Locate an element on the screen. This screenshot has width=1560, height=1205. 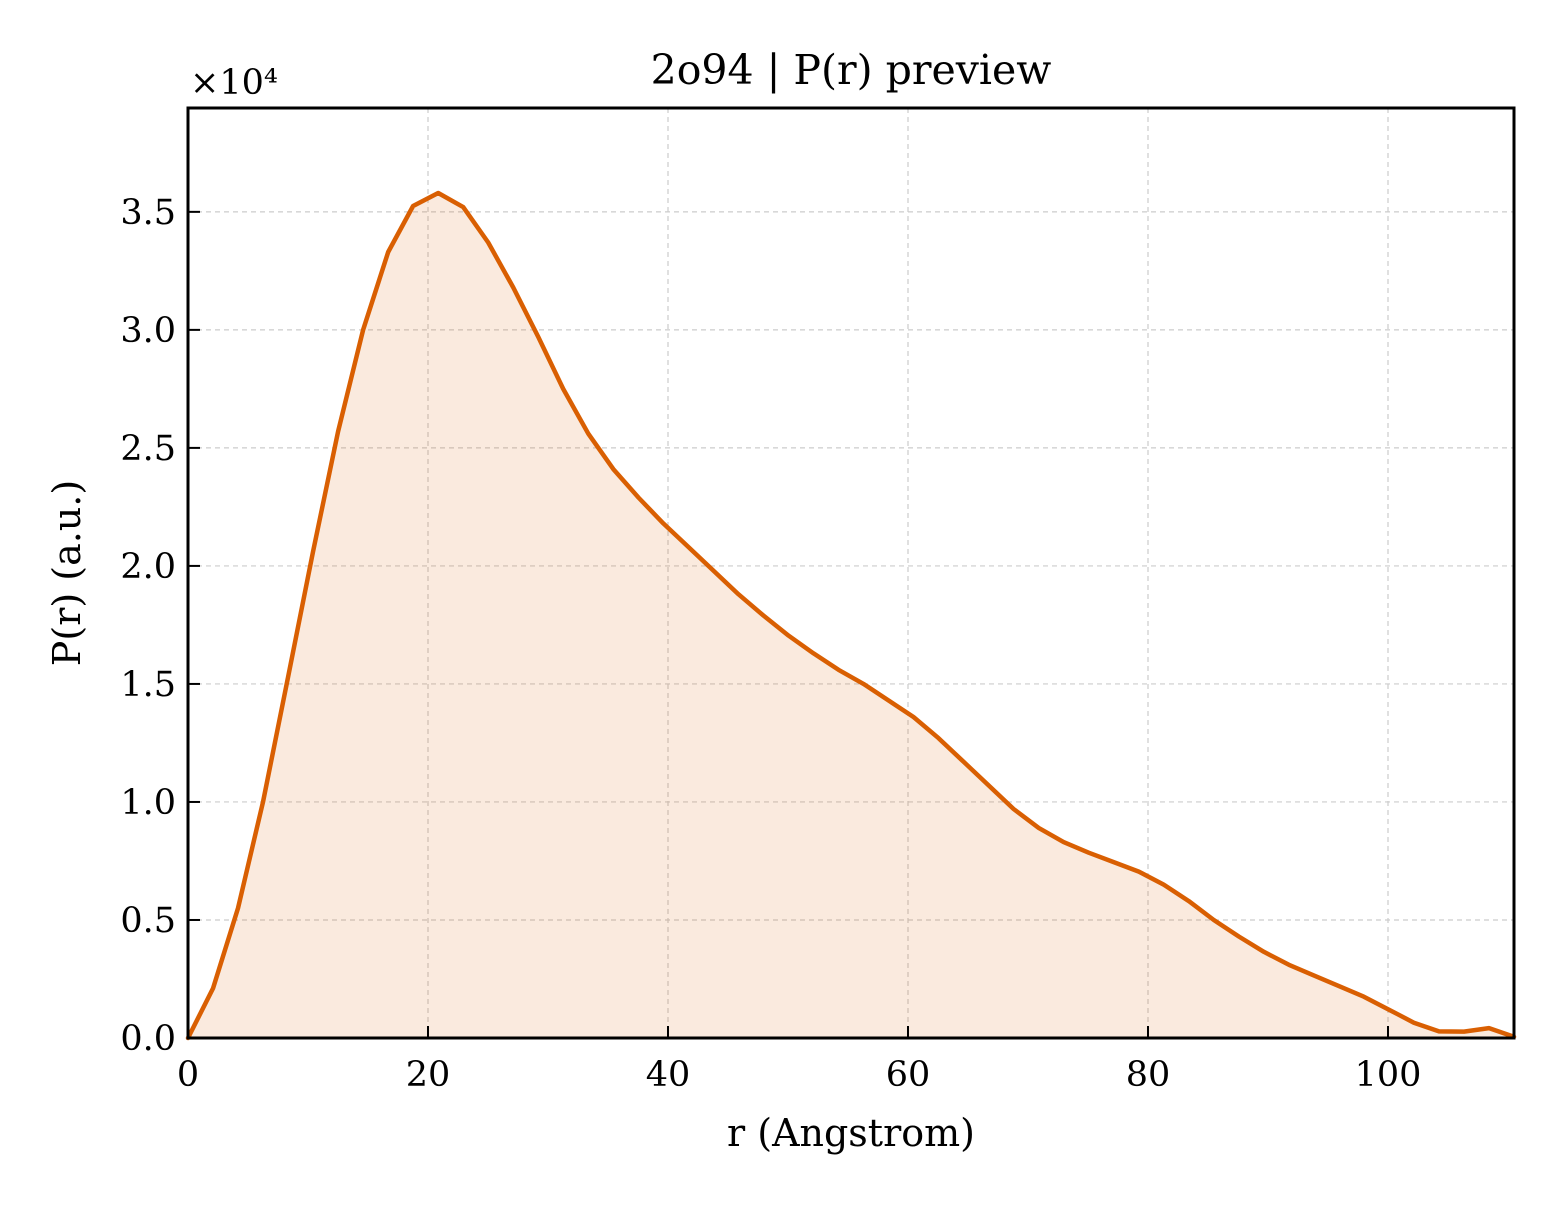
y-tick-label: 1.0 is located at coordinates (148, 803).